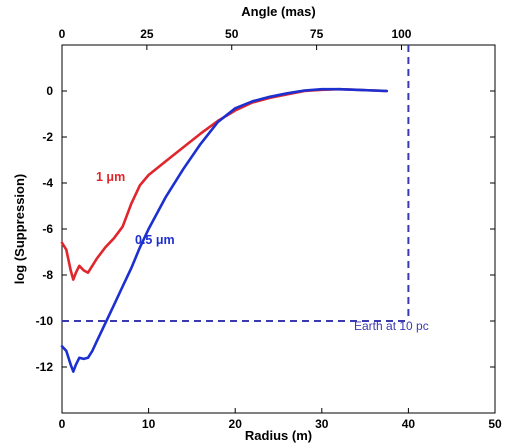 The image size is (508, 446). Describe the element at coordinates (401, 34) in the screenshot. I see `top-tick-label: 100` at that location.